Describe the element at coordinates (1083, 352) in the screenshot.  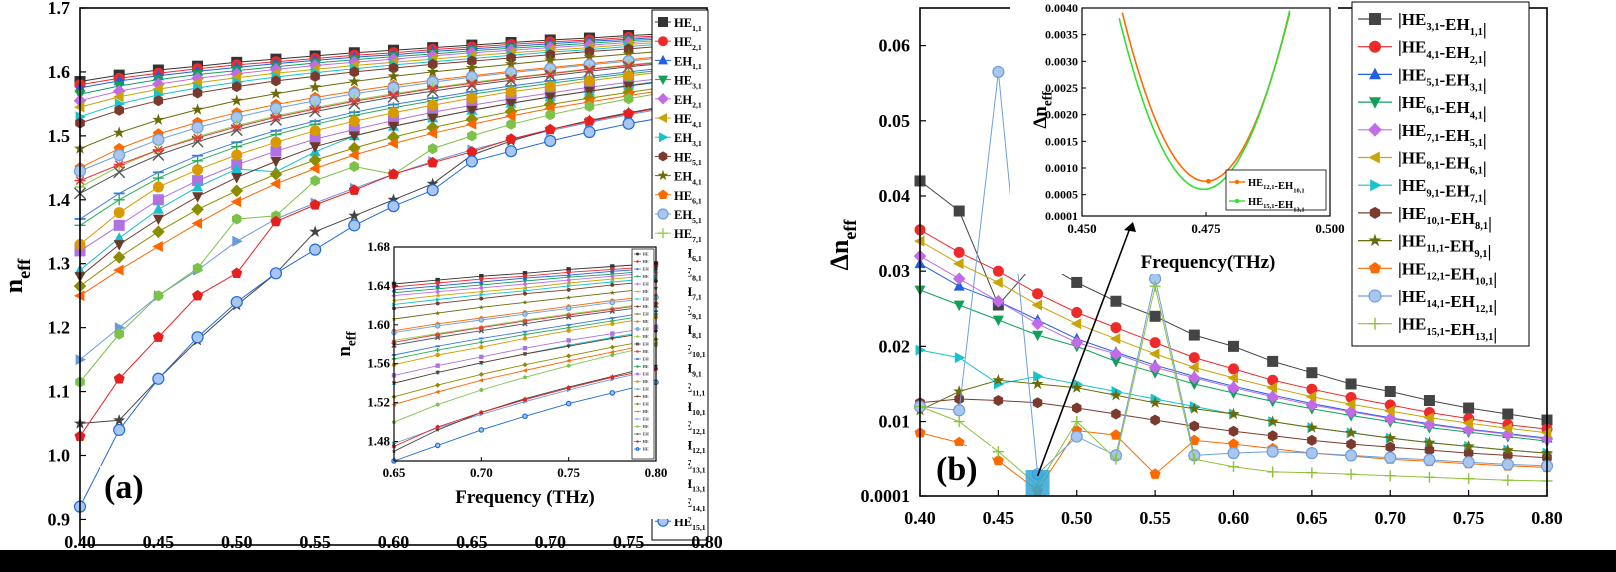
I see `zoom-arrow` at that location.